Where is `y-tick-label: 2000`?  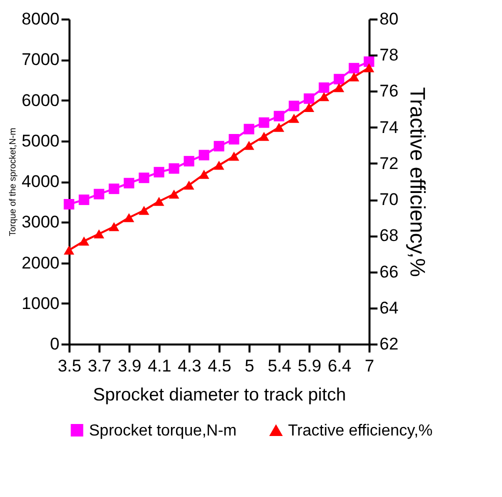
y-tick-label: 2000 is located at coordinates (41, 262).